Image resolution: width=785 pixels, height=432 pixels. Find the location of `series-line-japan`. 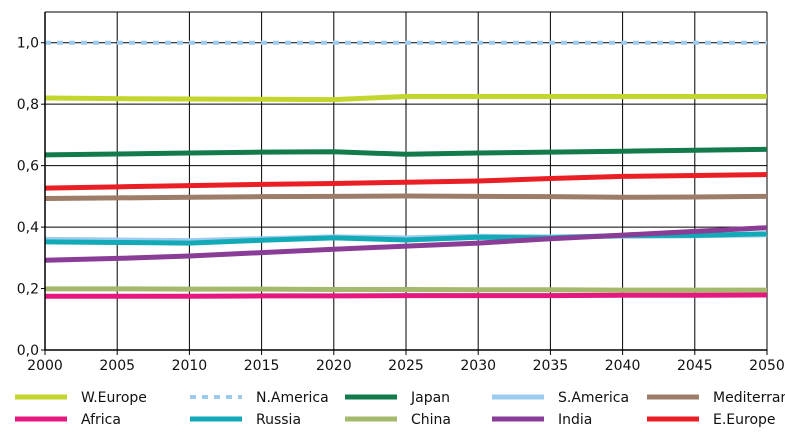

series-line-japan is located at coordinates (406, 152).